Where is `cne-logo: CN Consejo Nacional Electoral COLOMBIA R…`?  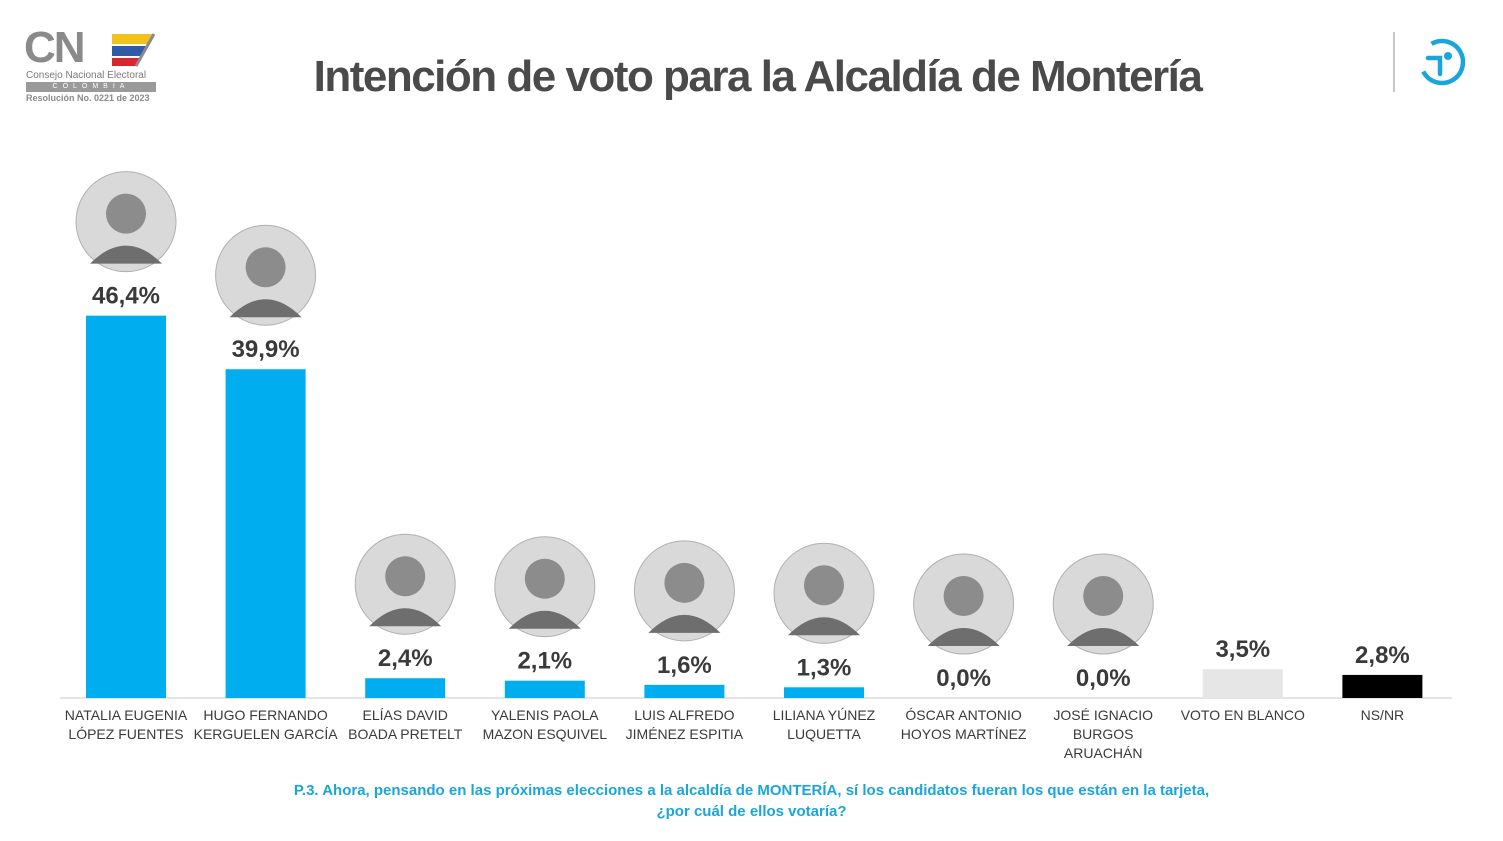
cne-logo: CN Consejo Nacional Electoral COLOMBIA R… is located at coordinates (94, 66).